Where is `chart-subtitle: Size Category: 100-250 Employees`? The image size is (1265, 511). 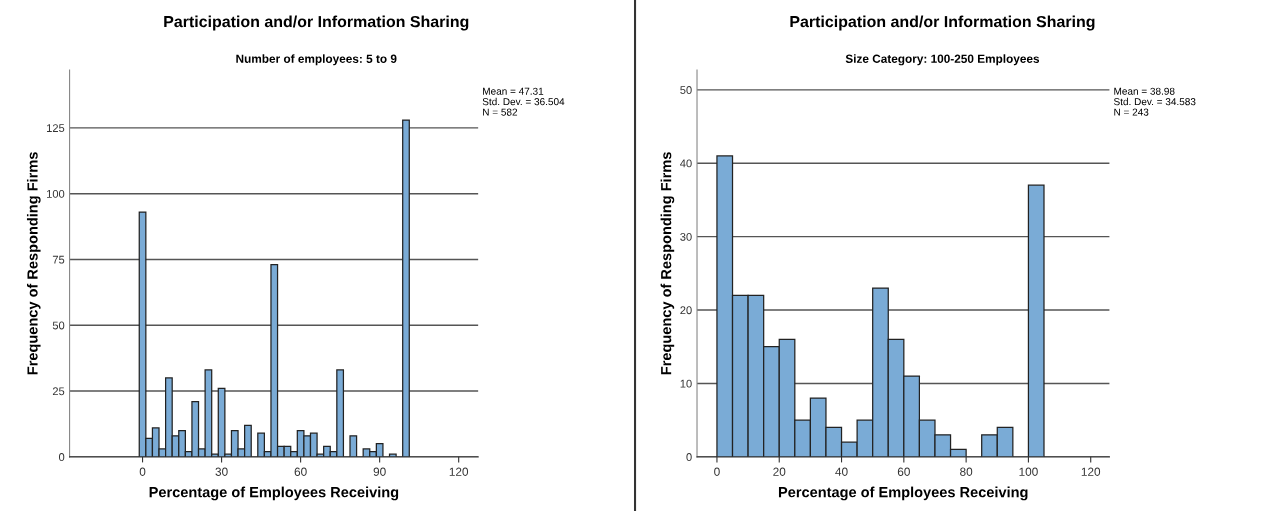 chart-subtitle: Size Category: 100-250 Employees is located at coordinates (942, 60).